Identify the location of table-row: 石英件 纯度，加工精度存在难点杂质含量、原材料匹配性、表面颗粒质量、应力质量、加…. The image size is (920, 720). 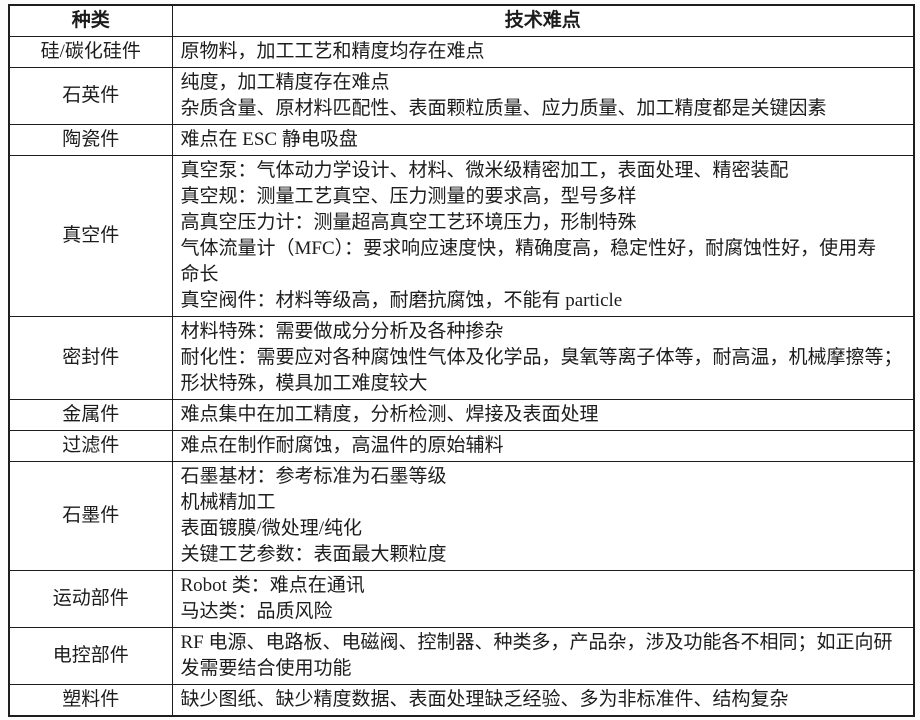
(461, 96).